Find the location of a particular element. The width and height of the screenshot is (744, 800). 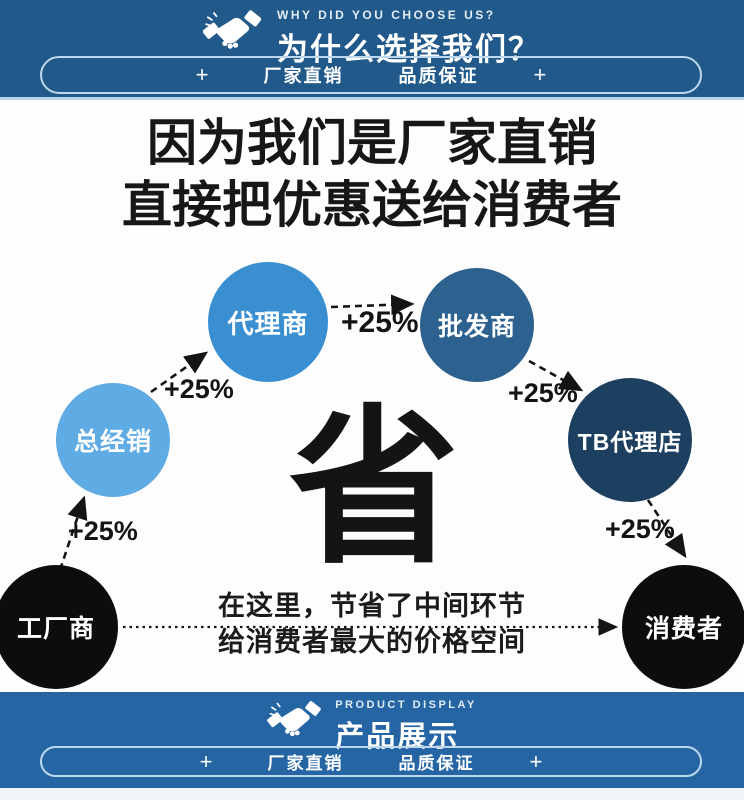

node-general-dealer: 总经销 is located at coordinates (113, 440).